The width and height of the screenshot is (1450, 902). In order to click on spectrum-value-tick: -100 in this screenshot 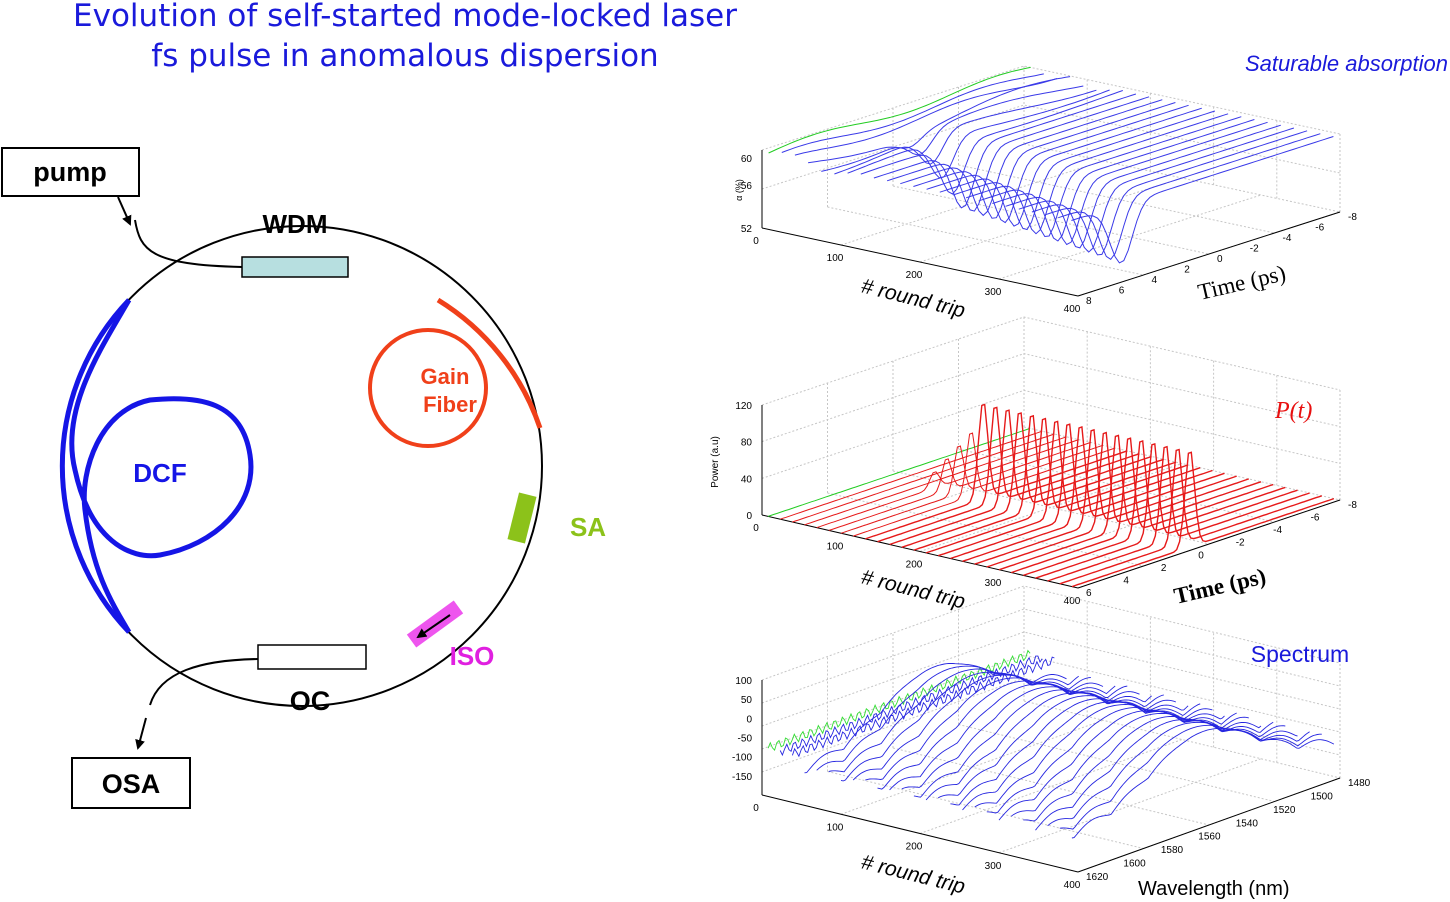, I will do `click(742, 758)`.